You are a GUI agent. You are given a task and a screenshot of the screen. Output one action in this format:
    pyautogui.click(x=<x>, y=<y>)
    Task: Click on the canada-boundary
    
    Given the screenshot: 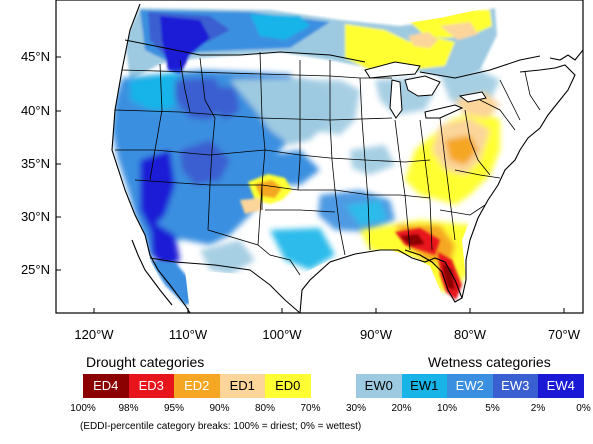 What is the action you would take?
    pyautogui.click(x=332, y=59)
    